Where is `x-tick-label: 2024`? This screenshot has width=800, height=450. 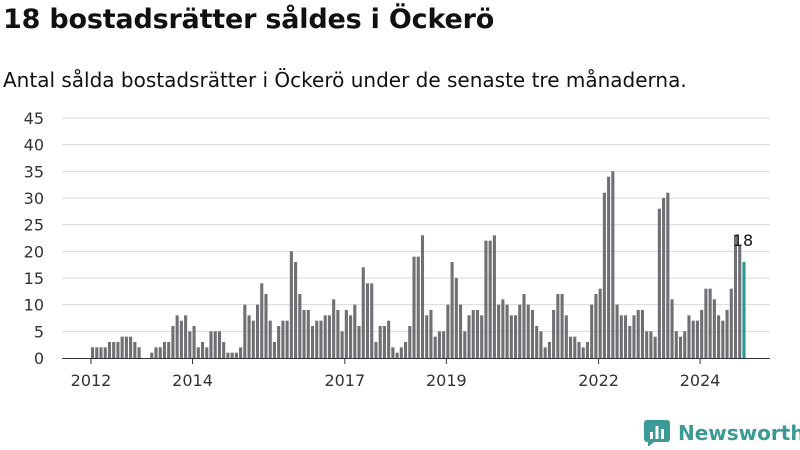 x-tick-label: 2024 is located at coordinates (700, 380).